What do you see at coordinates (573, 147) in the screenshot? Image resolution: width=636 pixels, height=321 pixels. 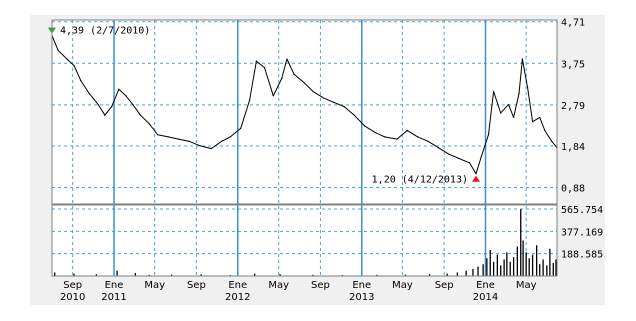 I see `price-y-tick-3: 1,84` at bounding box center [573, 147].